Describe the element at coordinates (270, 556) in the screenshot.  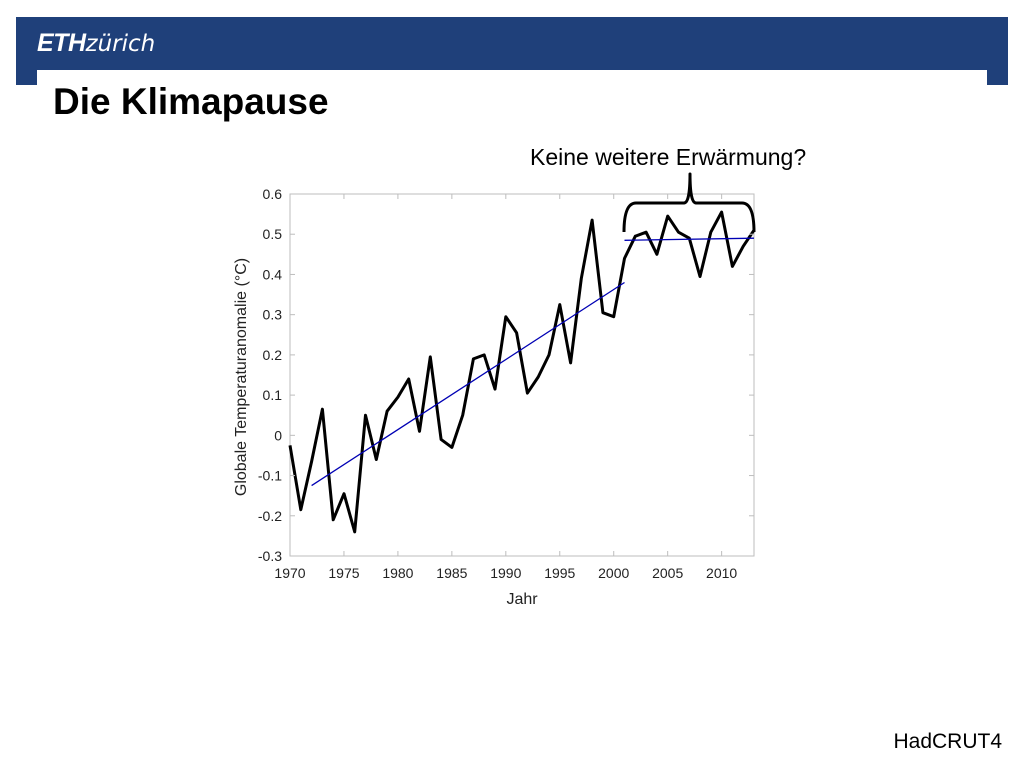
I see `y-tick-label: -0.3` at that location.